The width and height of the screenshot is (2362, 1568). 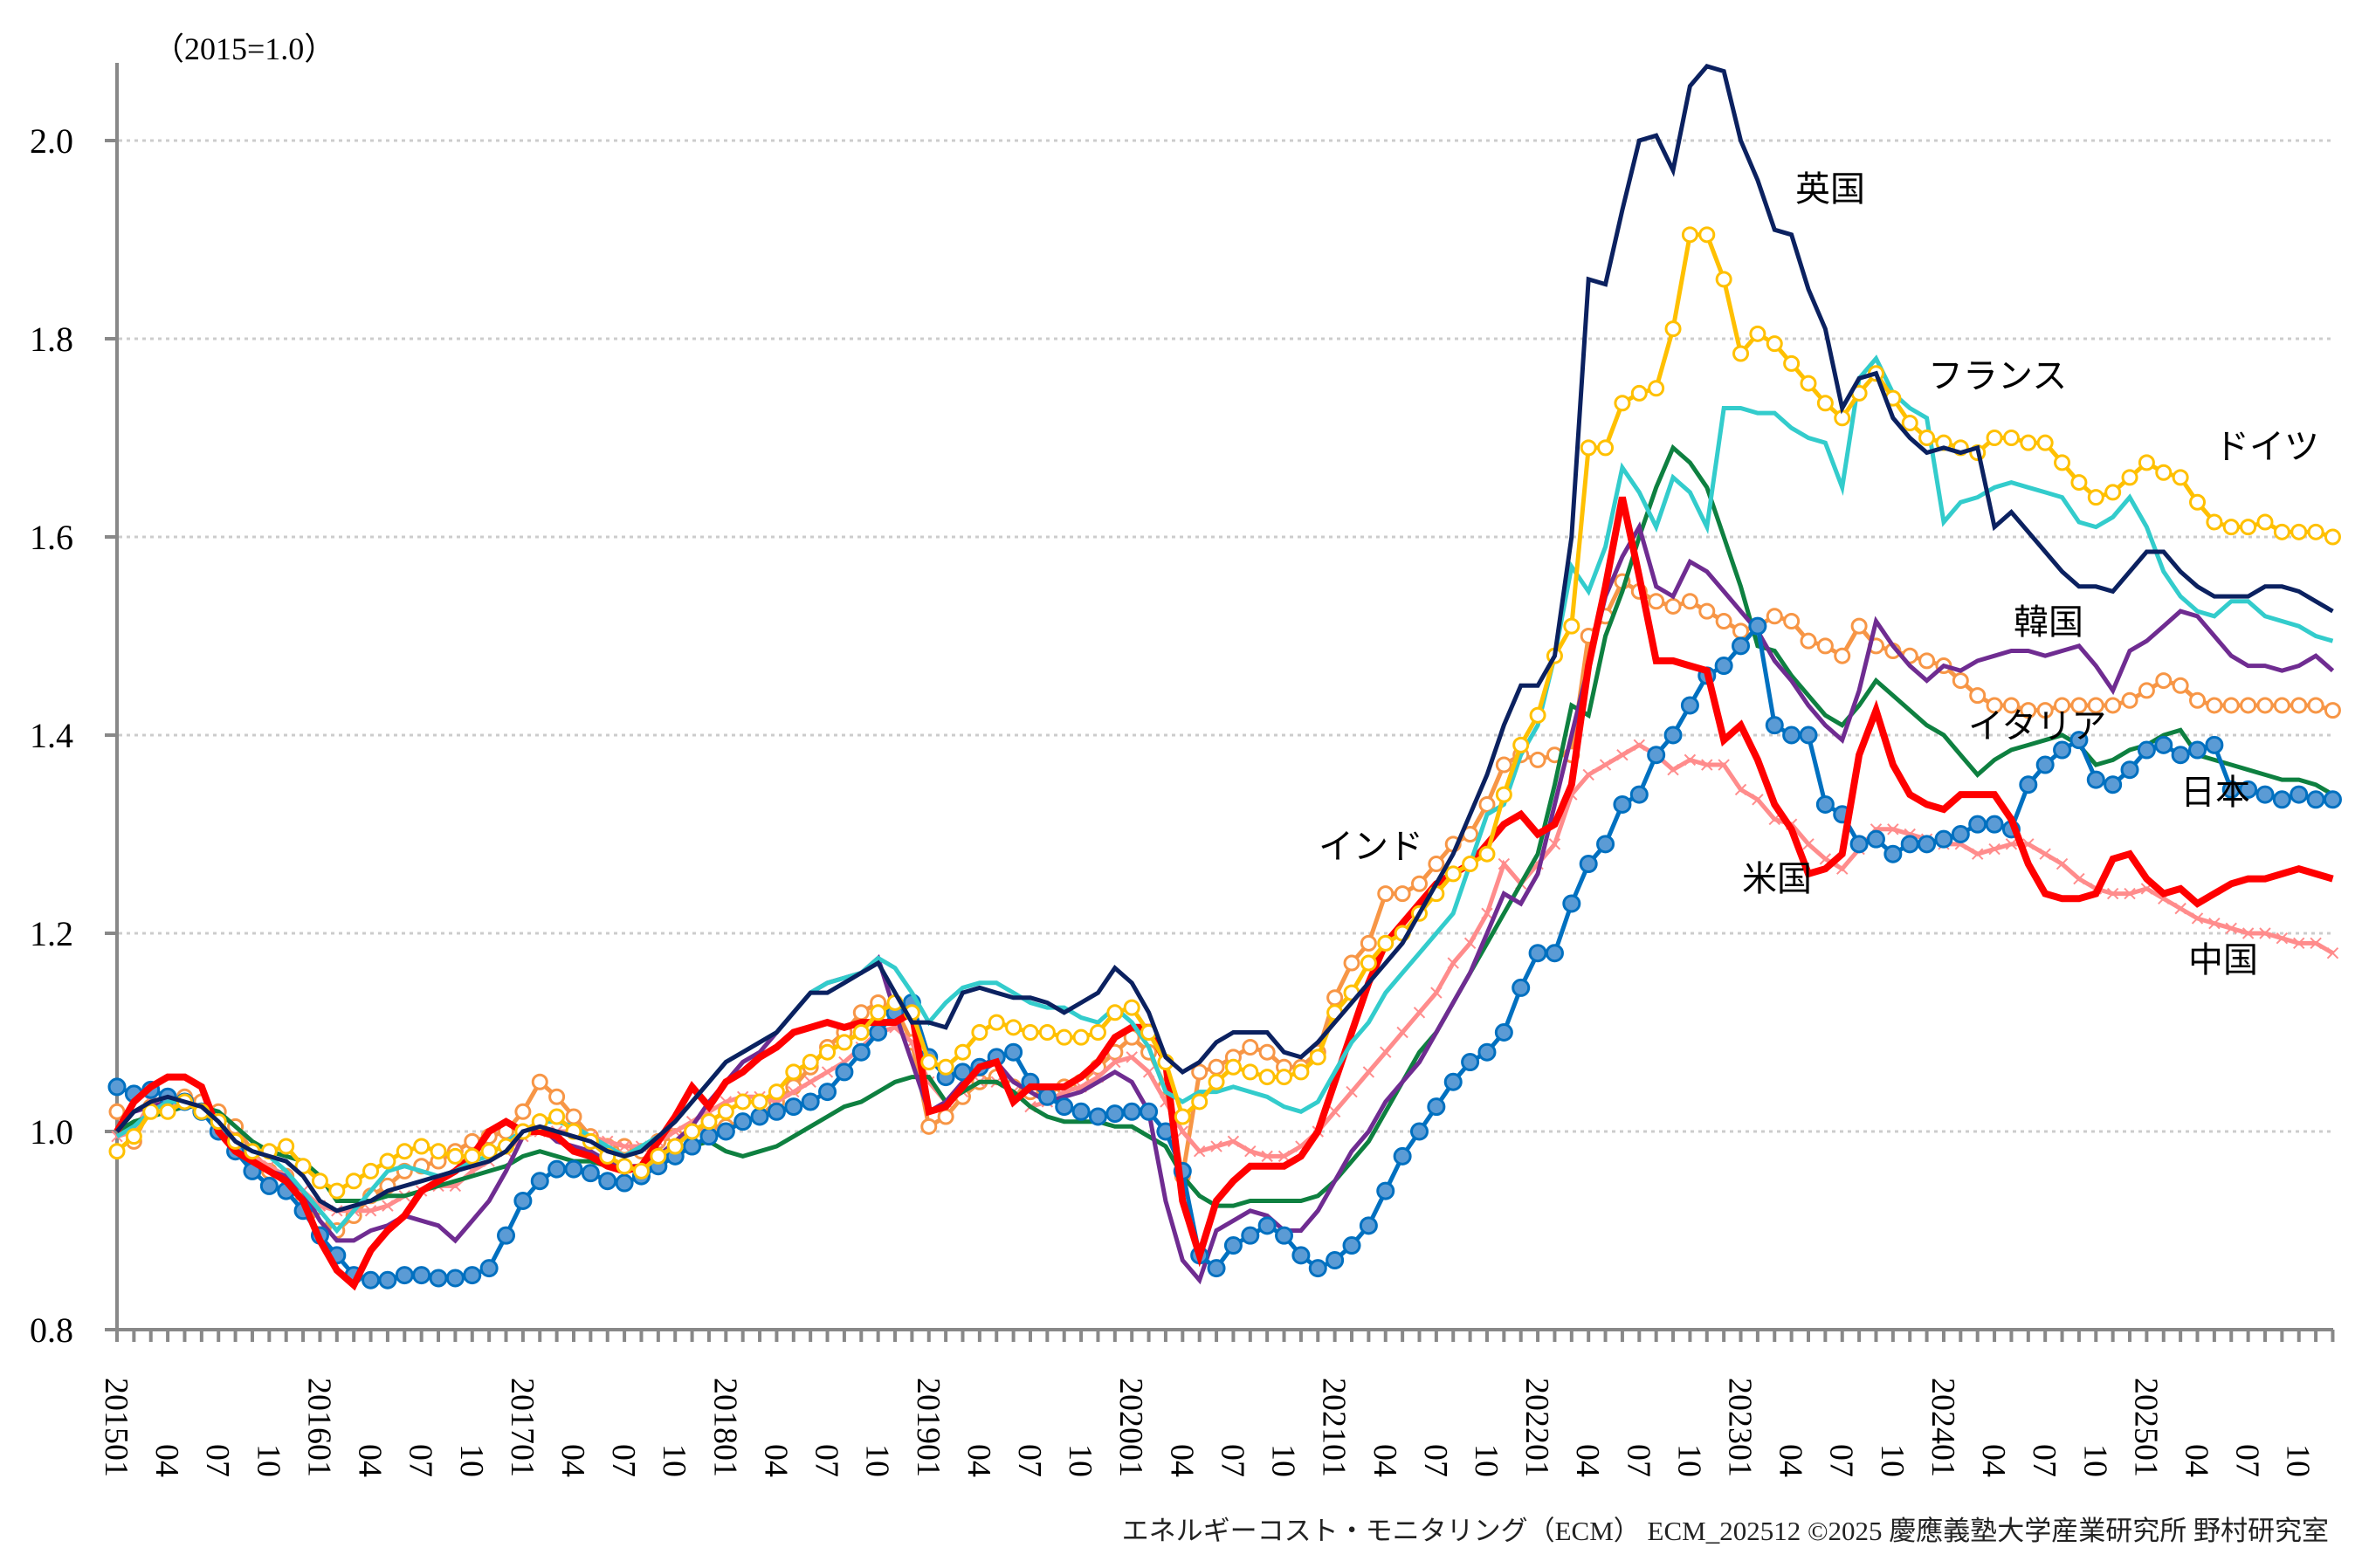 What do you see at coordinates (1741, 1428) in the screenshot?
I see `x-tick-label: 202301` at bounding box center [1741, 1428].